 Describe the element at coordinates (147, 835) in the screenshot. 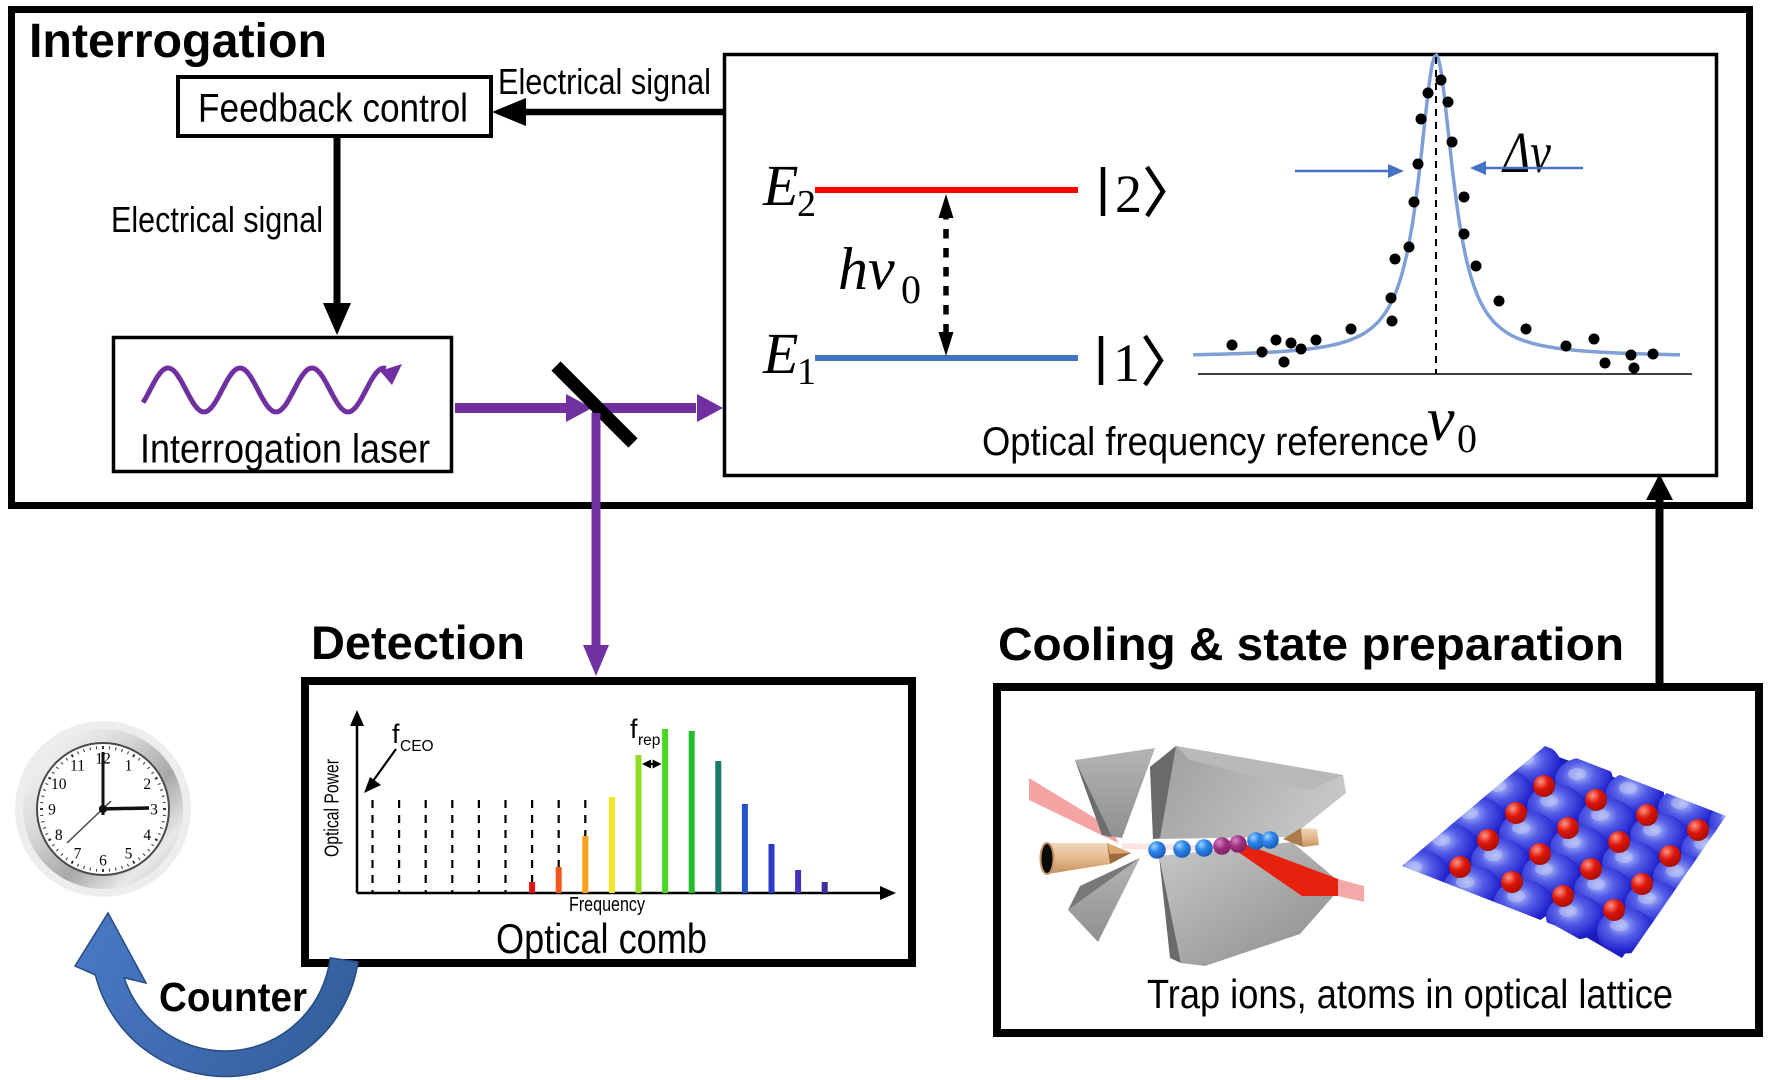

I see `svg-text: 4` at that location.